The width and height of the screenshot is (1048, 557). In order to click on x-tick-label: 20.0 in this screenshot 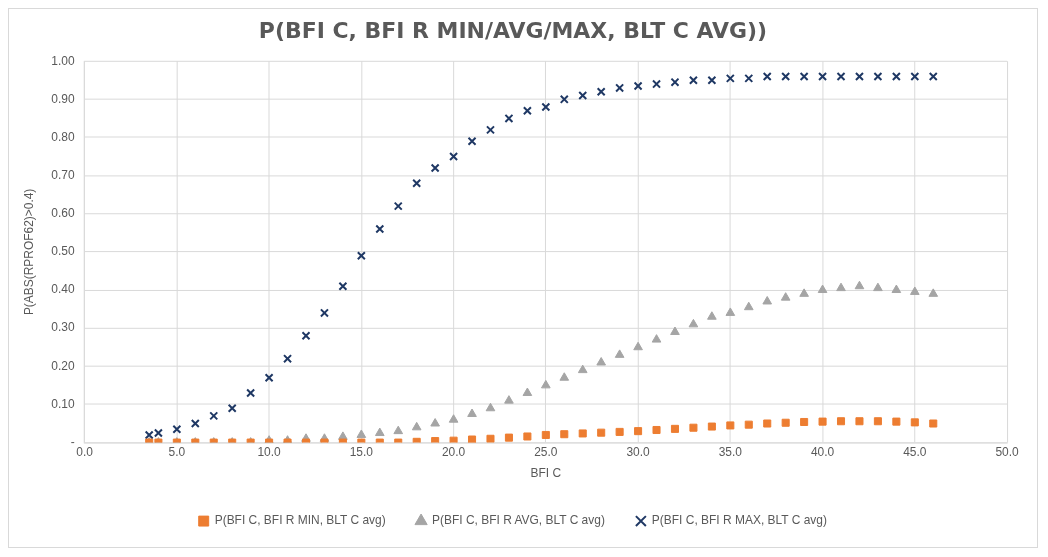, I will do `click(453, 452)`.